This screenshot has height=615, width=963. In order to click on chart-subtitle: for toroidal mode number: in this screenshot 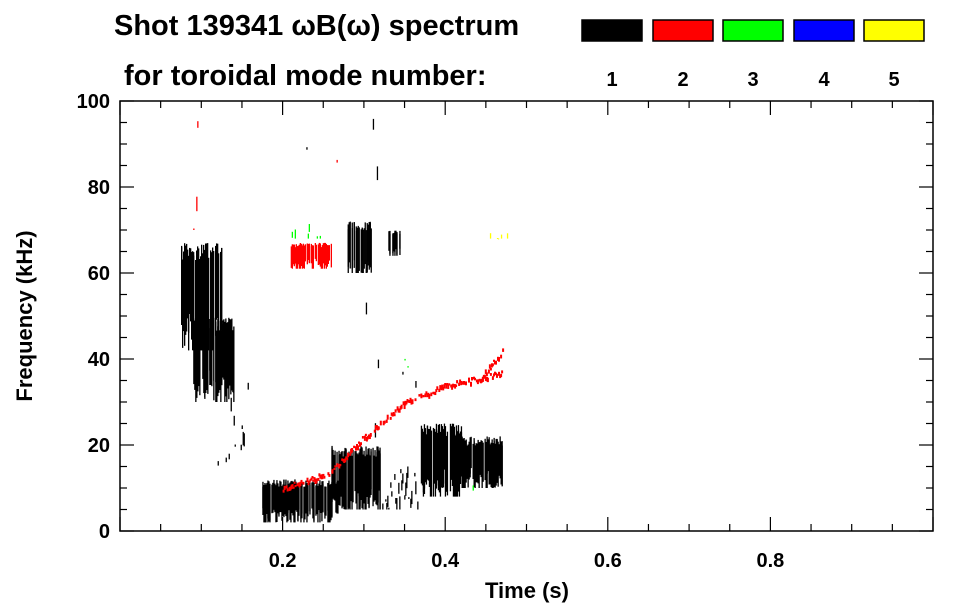, I will do `click(305, 76)`.